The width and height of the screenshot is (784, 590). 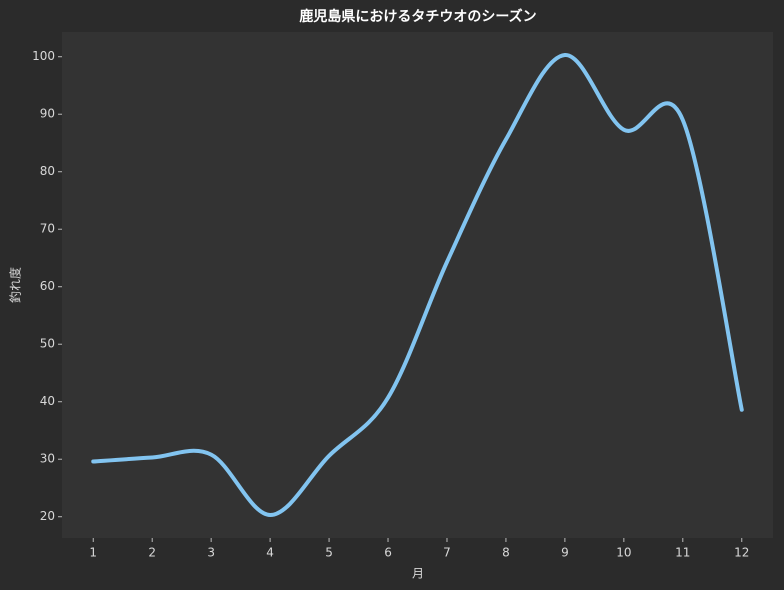 What do you see at coordinates (418, 574) in the screenshot?
I see `x-axis-label: 月` at bounding box center [418, 574].